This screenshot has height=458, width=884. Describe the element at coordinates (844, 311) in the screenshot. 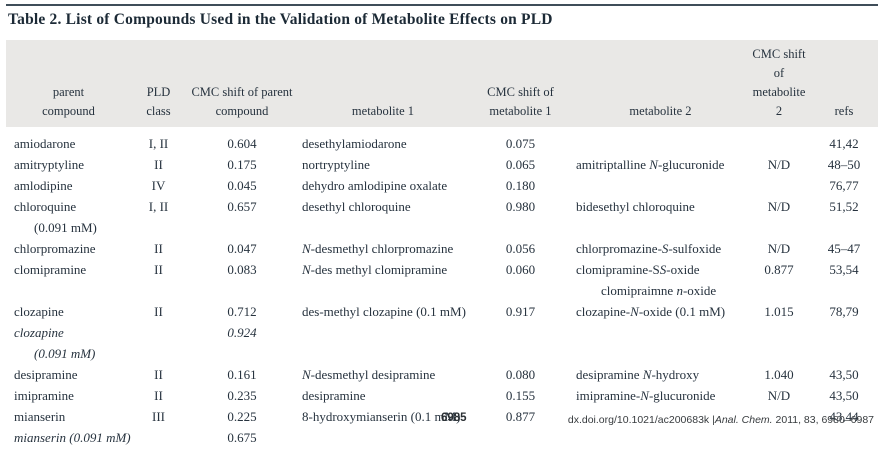

I see `table-cell: 78,79` at that location.